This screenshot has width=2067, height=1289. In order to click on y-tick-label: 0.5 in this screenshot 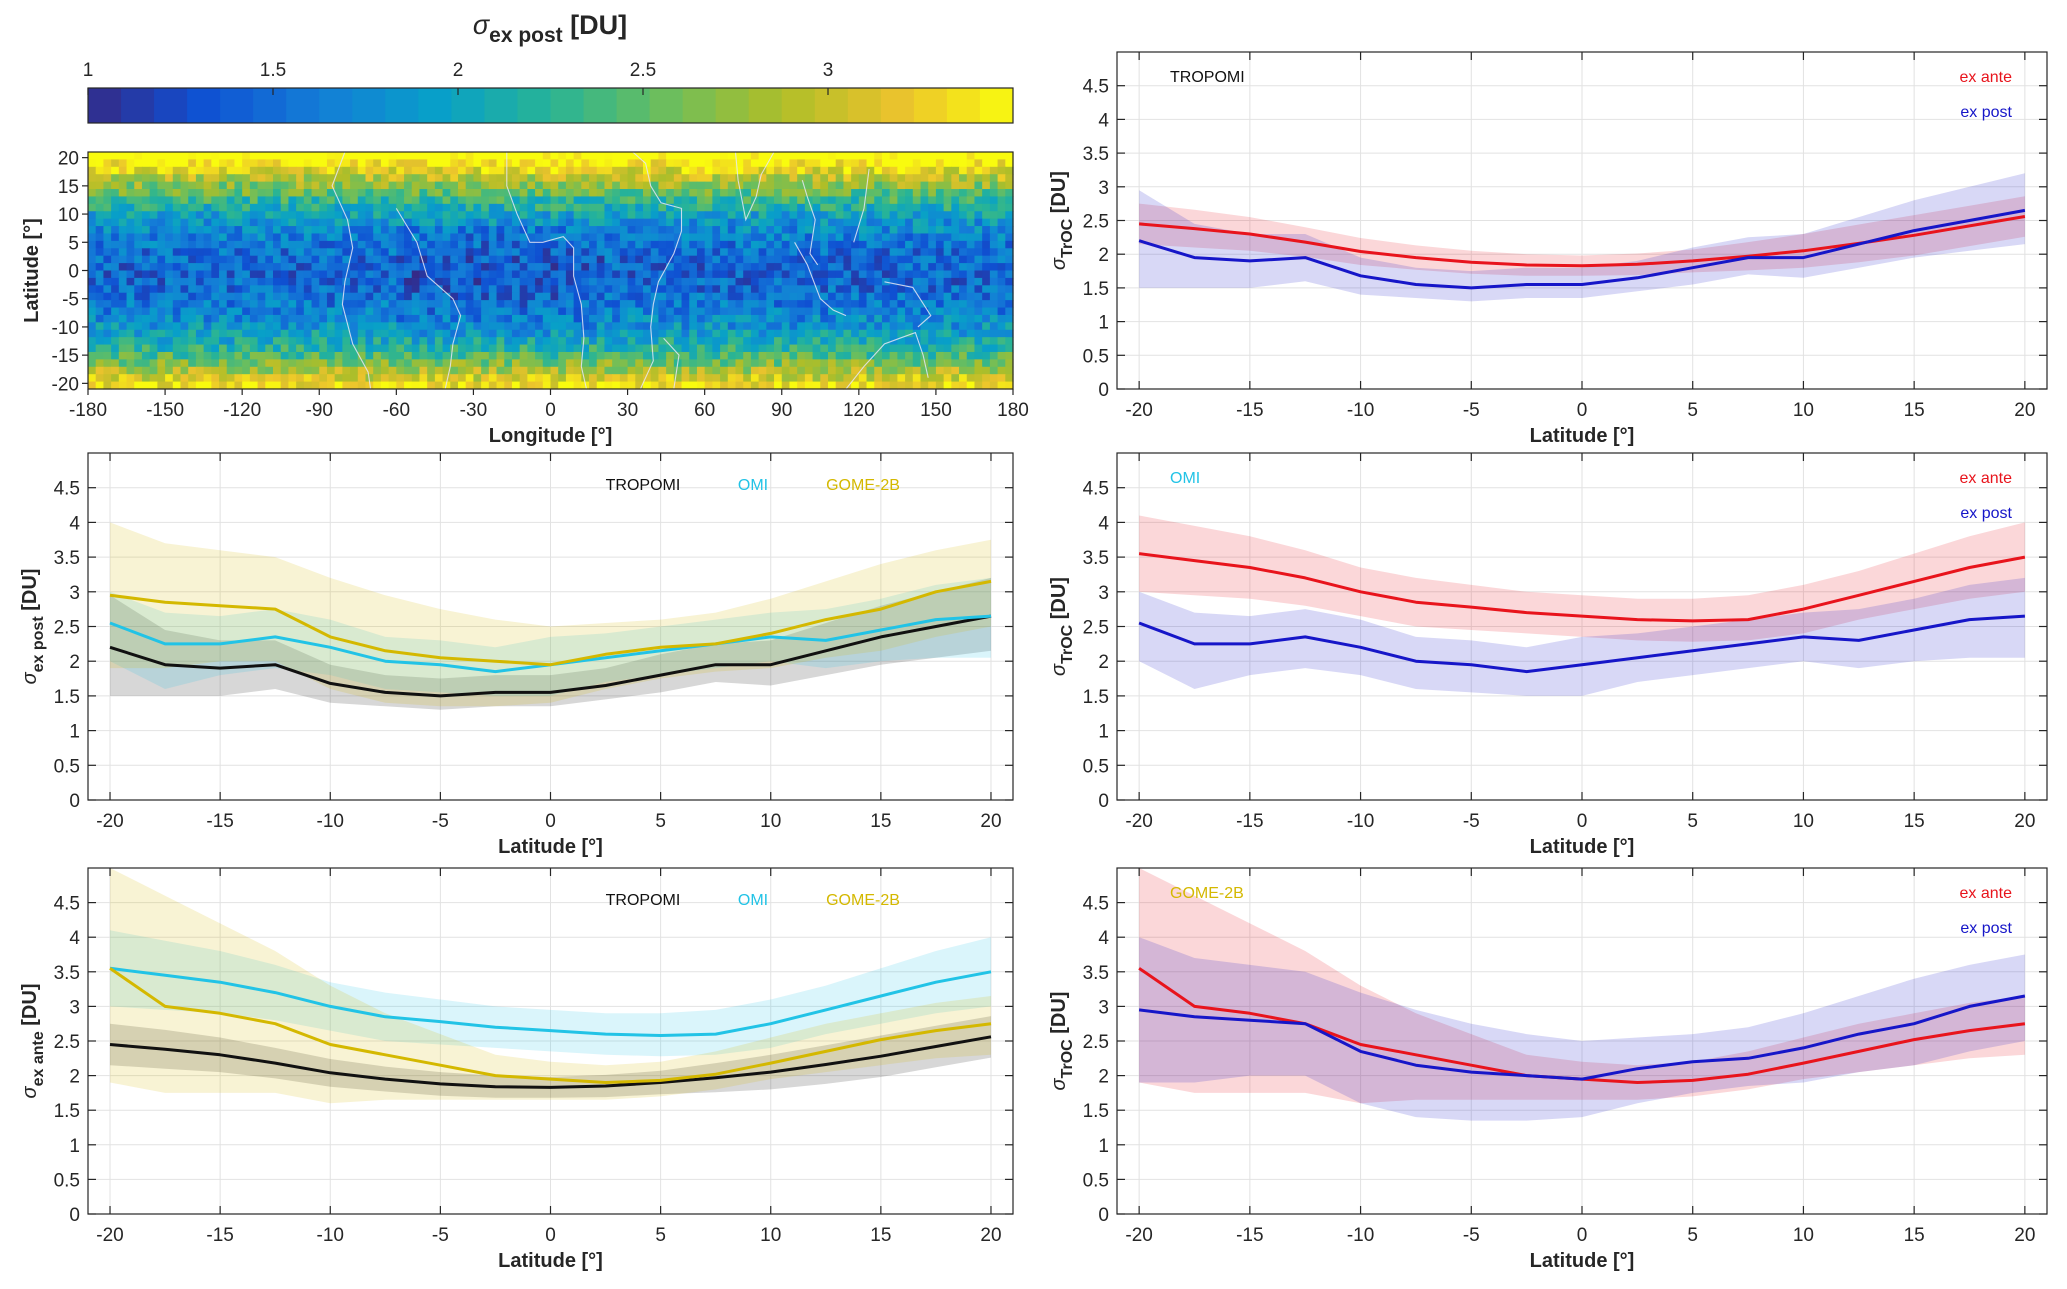, I will do `click(67, 766)`.